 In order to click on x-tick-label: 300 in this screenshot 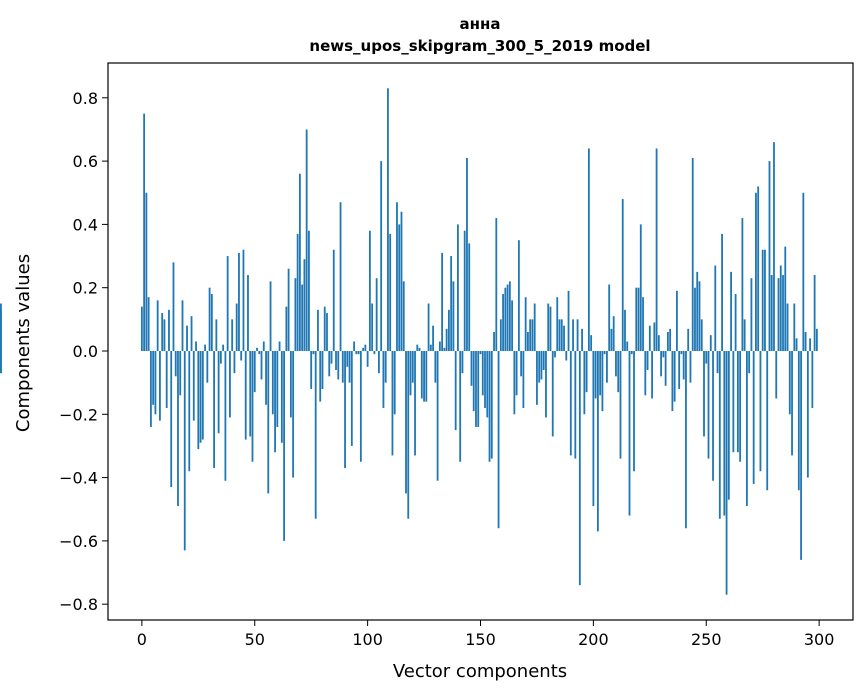, I will do `click(819, 639)`.